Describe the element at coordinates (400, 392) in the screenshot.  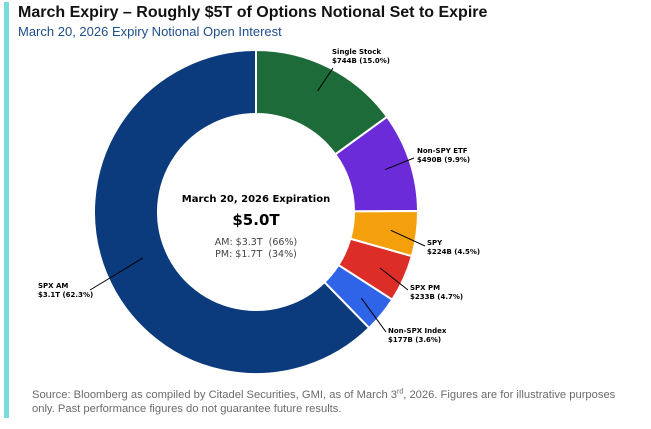
I see `source-superscript: rd` at that location.